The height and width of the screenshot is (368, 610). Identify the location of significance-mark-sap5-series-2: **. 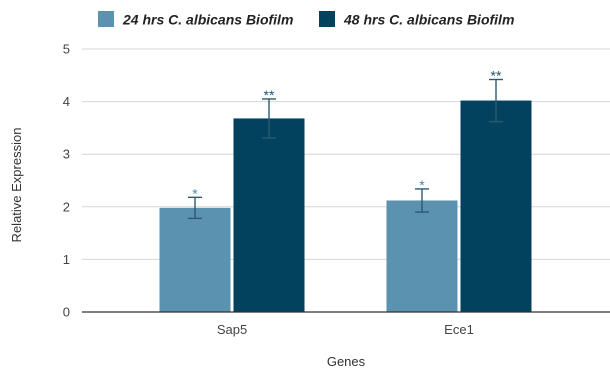
(269, 95).